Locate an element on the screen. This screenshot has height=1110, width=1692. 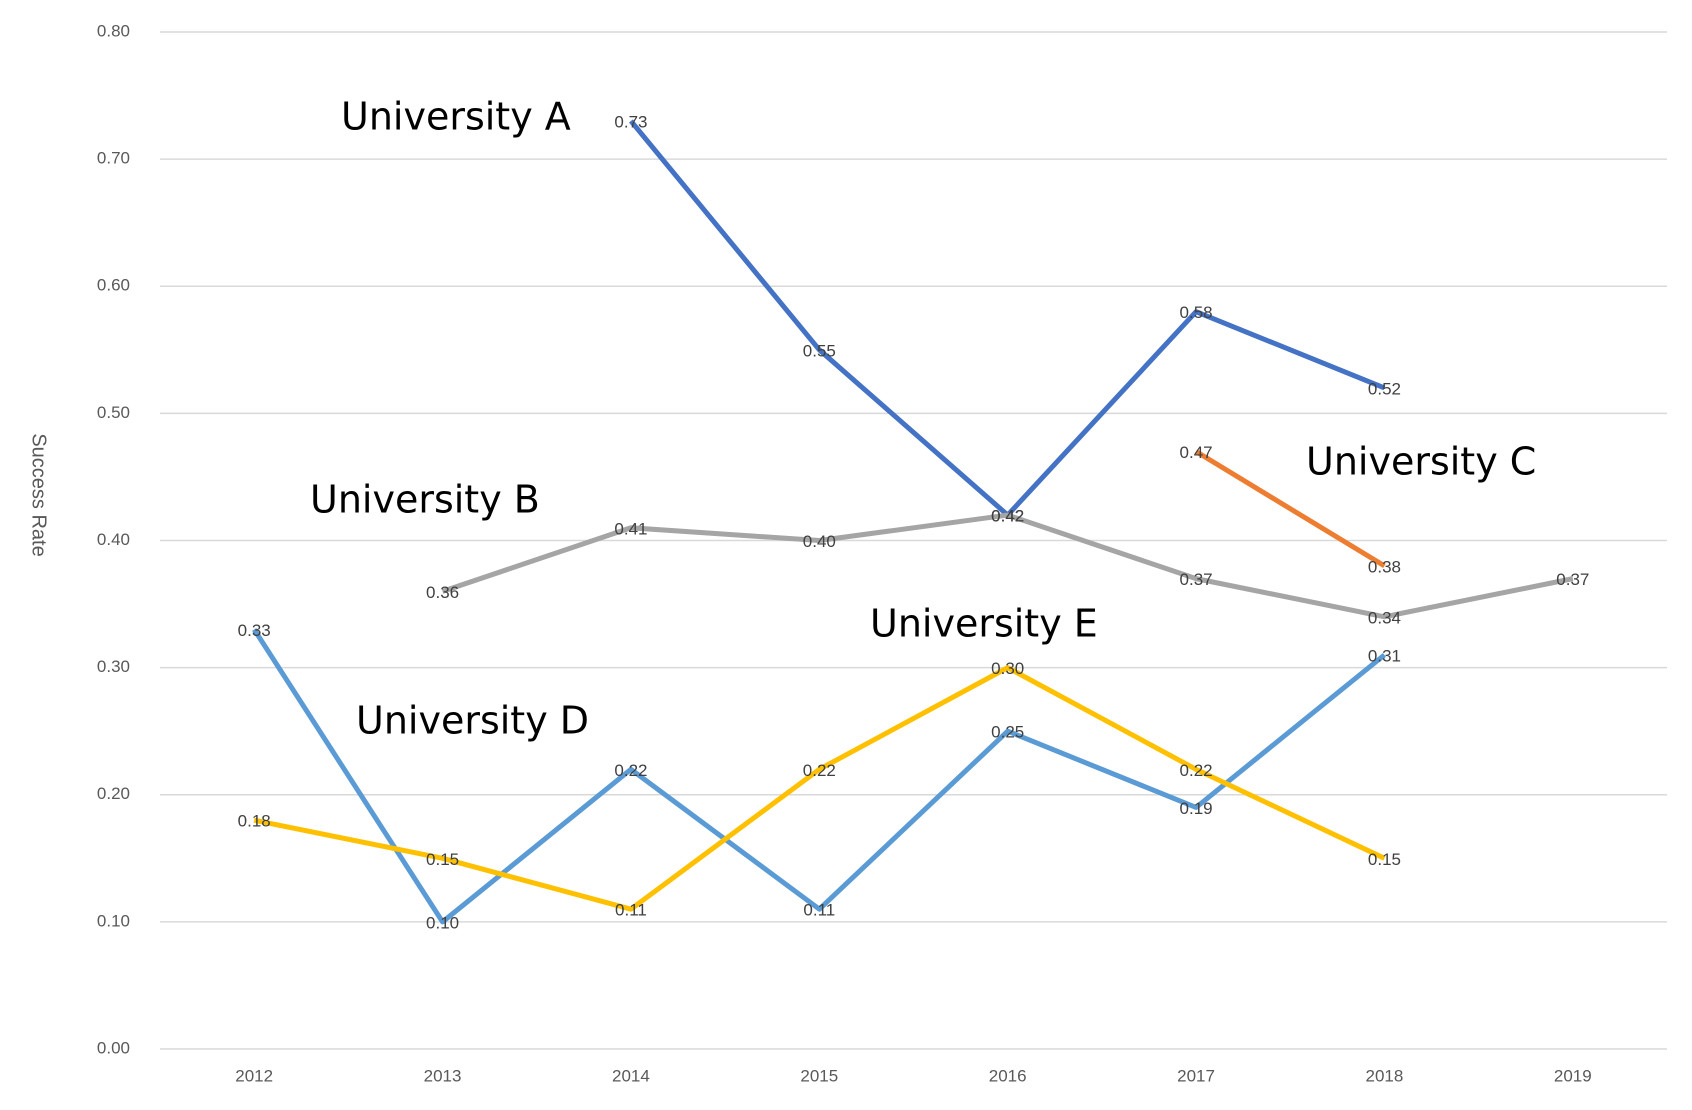
series-annotation: University E is located at coordinates (984, 624).